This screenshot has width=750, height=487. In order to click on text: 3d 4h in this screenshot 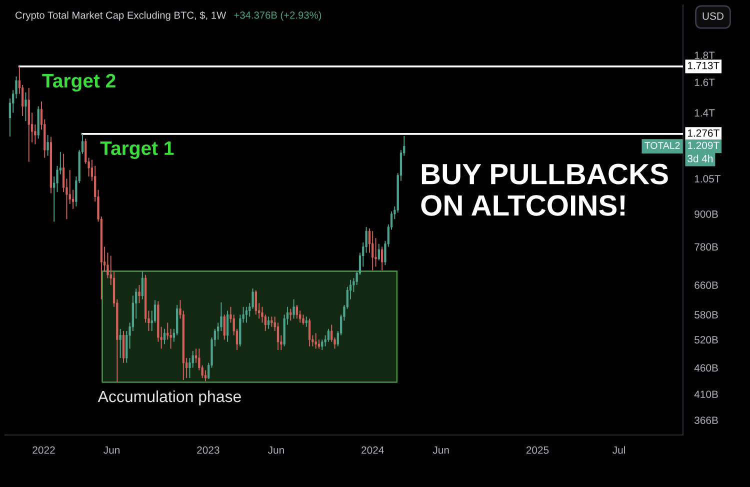, I will do `click(700, 158)`.